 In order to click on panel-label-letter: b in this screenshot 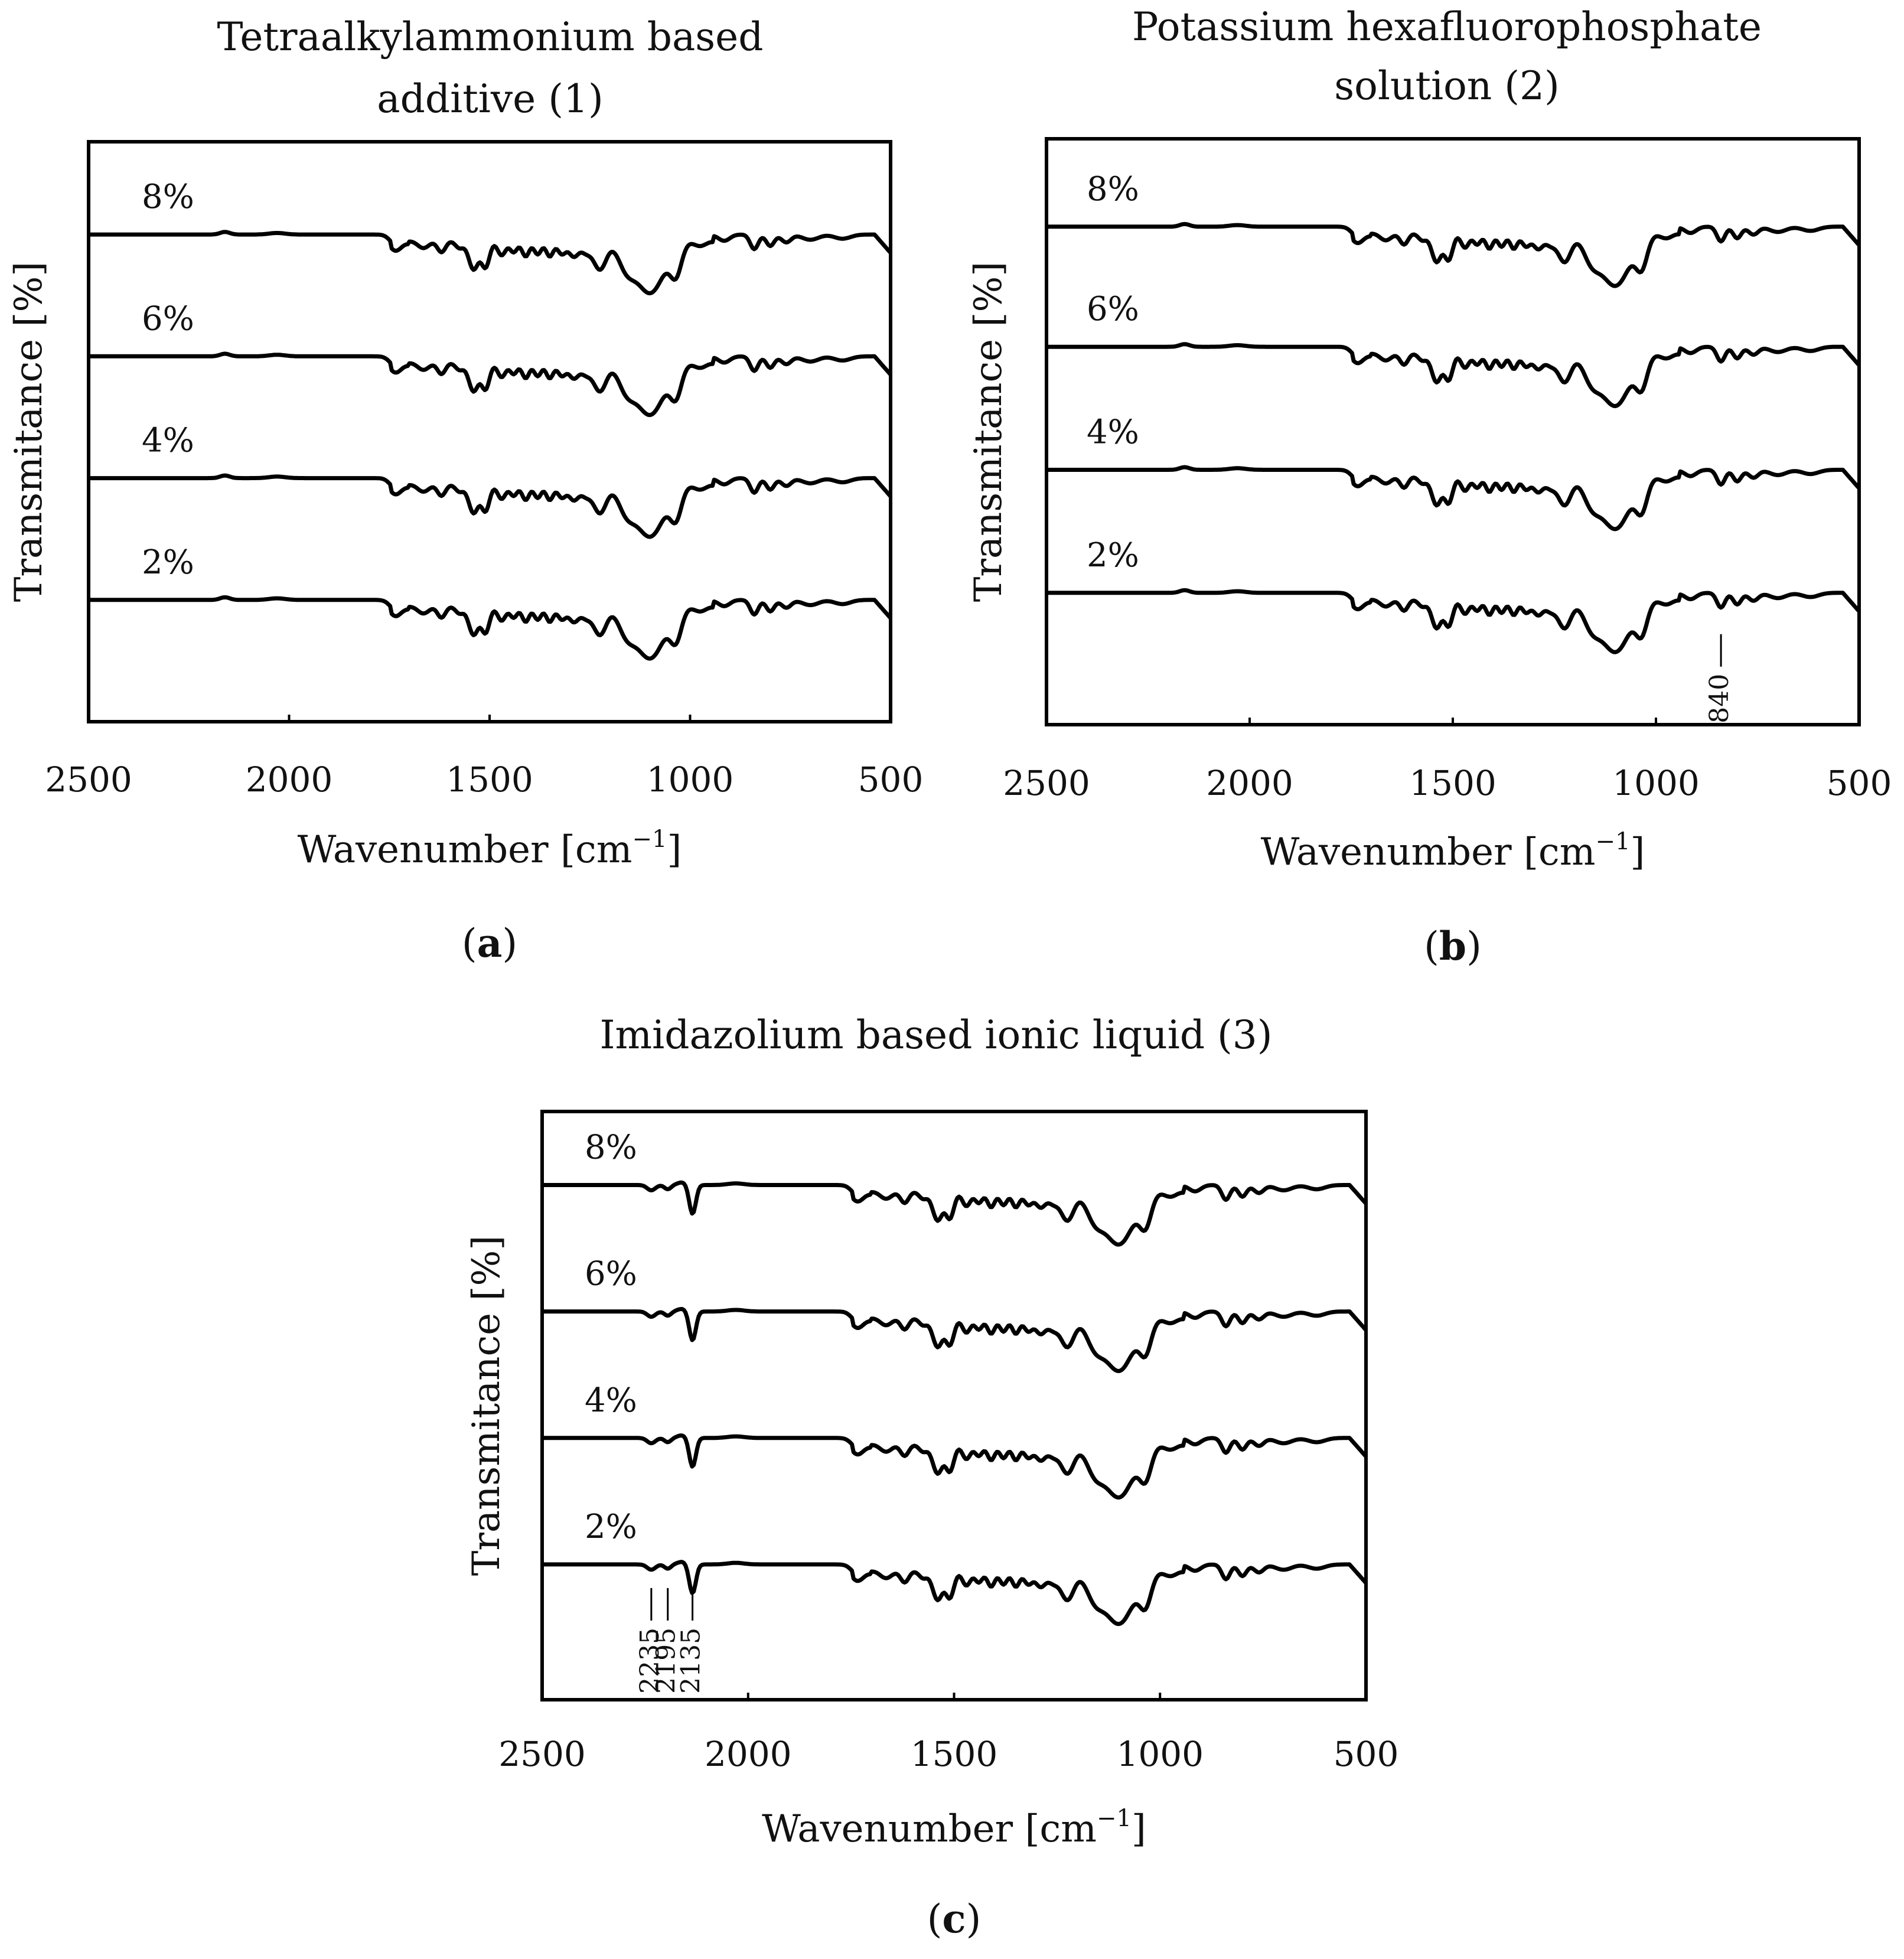, I will do `click(1452, 946)`.